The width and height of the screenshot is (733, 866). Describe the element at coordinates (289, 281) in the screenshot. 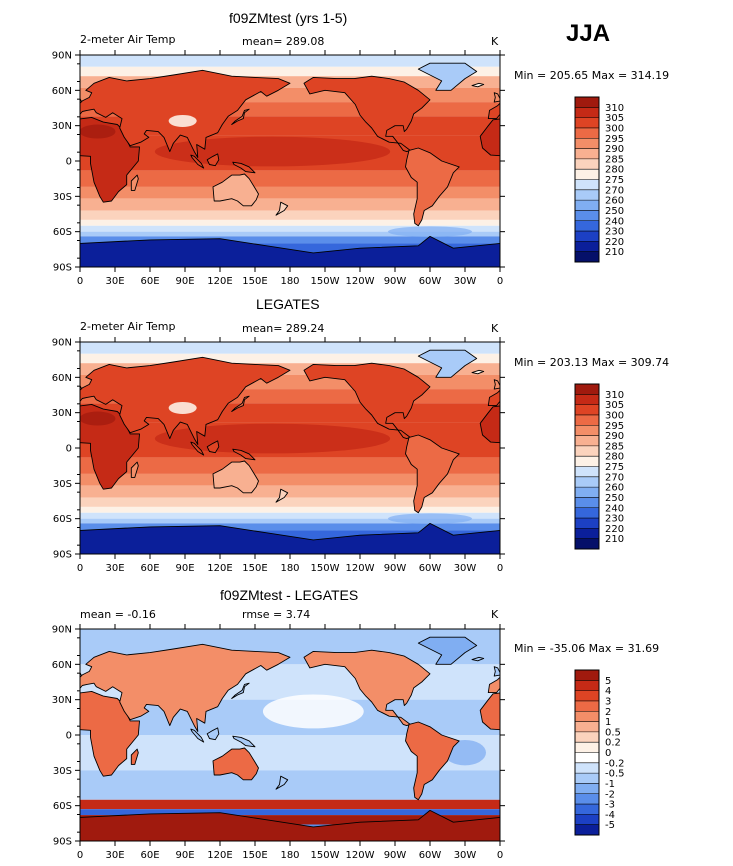

I see `lon-label: 180` at that location.